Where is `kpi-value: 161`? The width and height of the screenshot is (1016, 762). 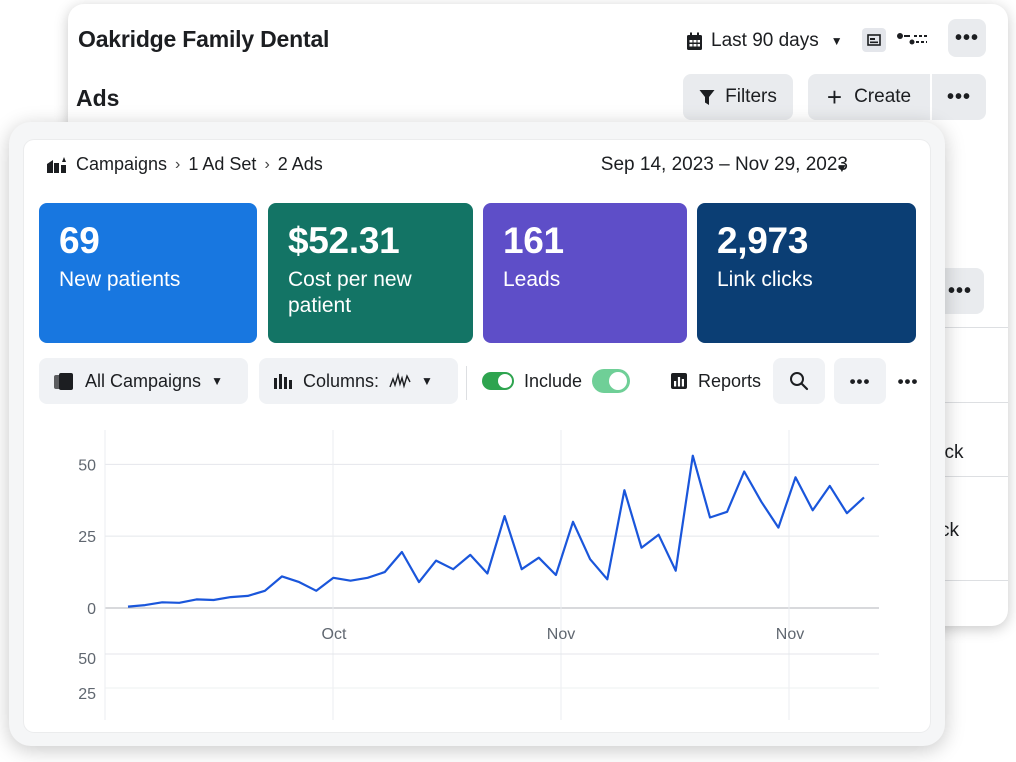
kpi-value: 161 is located at coordinates (533, 240).